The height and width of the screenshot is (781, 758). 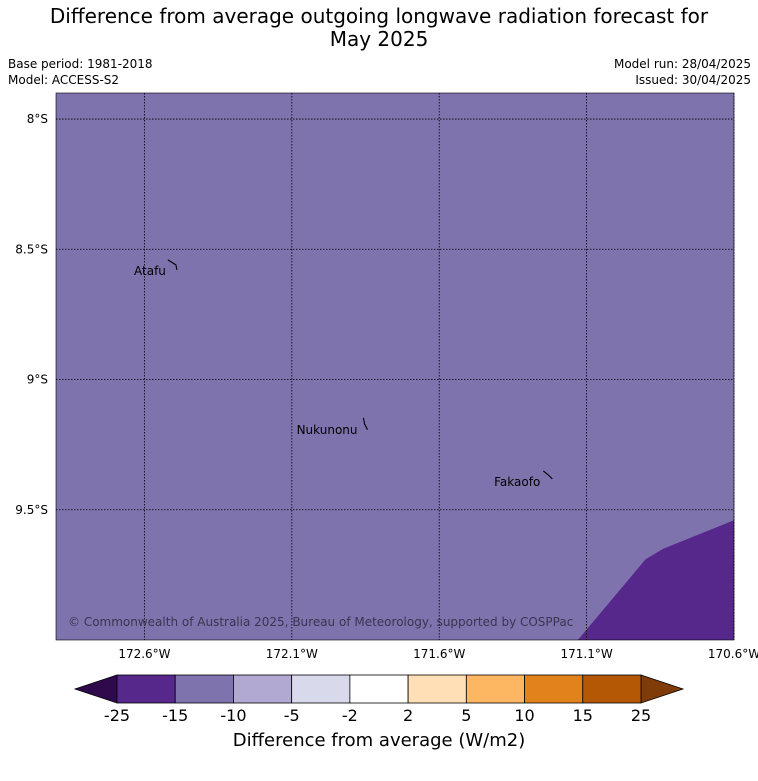 What do you see at coordinates (583, 715) in the screenshot?
I see `colorbar-tick-label: 15` at bounding box center [583, 715].